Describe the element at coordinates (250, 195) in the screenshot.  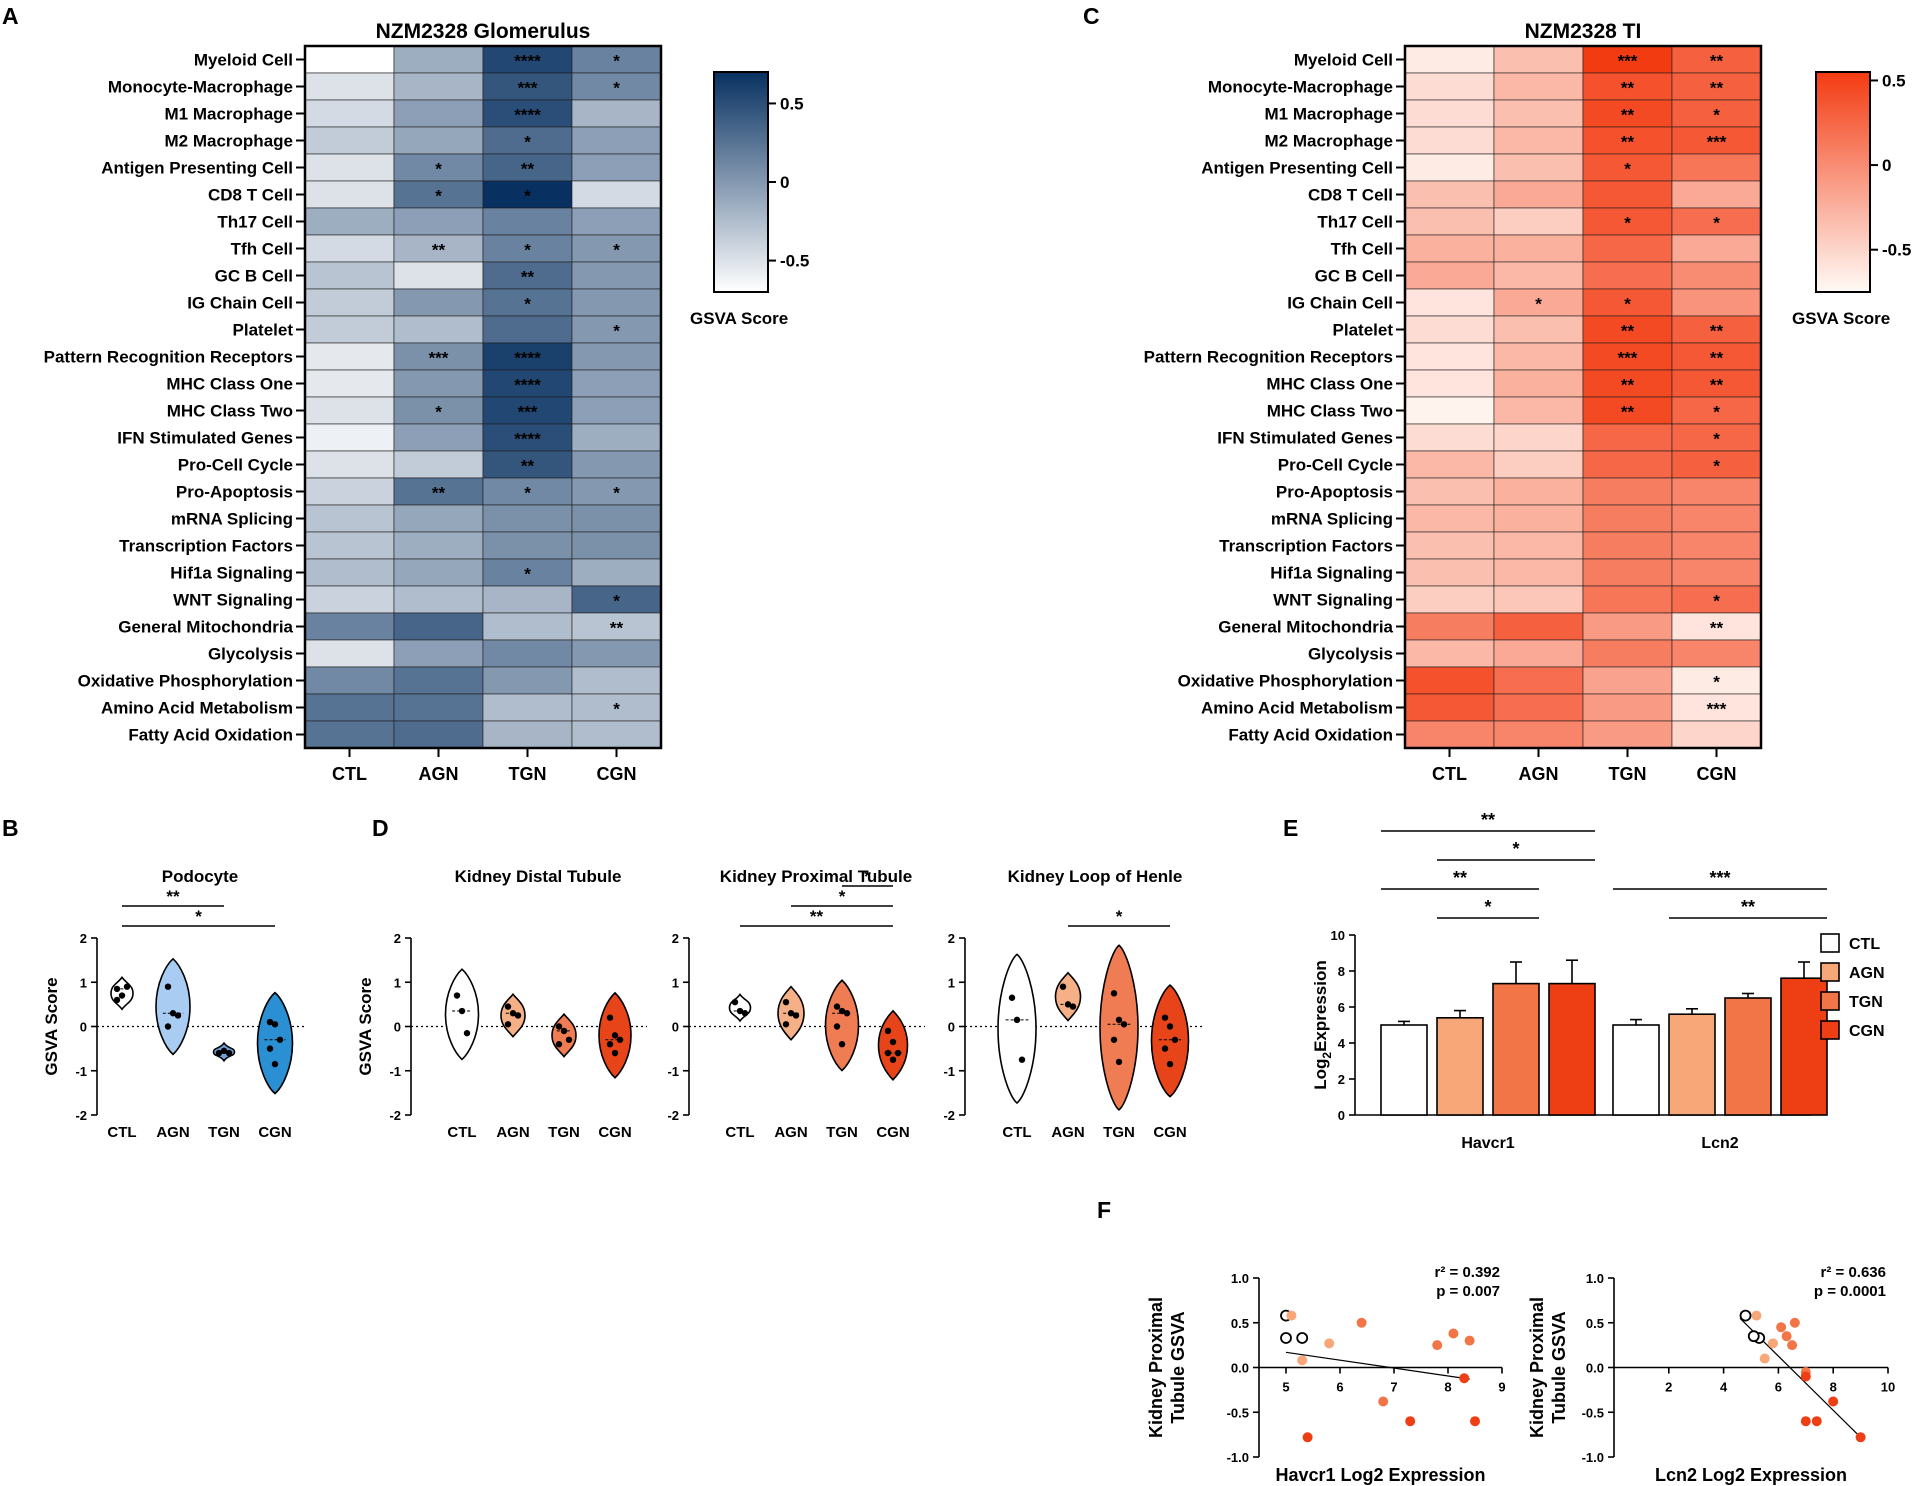
I see `row-label: CD8 T Cell` at that location.